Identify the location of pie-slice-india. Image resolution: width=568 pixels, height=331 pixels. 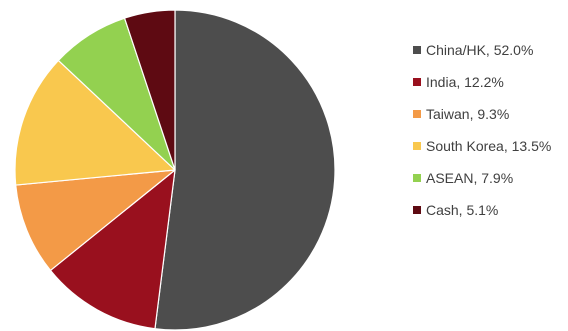
(112, 249).